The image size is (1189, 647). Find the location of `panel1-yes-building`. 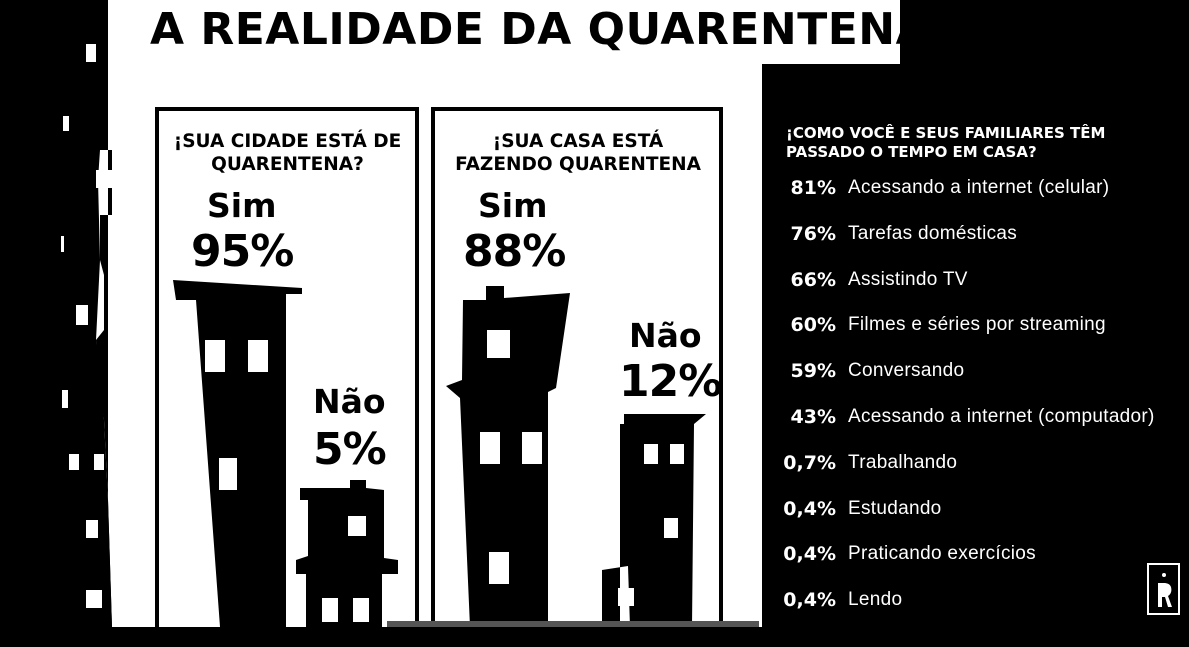

panel1-yes-building is located at coordinates (237, 453).